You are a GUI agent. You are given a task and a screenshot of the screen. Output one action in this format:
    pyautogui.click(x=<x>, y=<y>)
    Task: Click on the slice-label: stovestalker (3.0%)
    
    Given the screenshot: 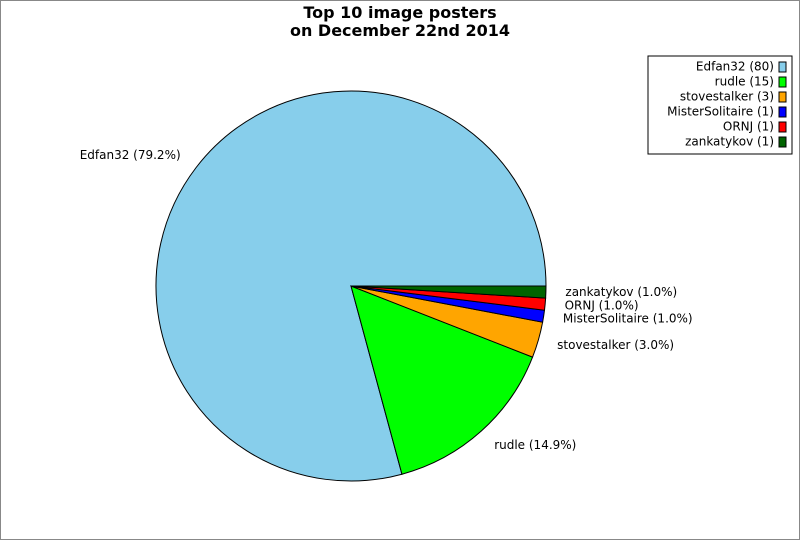 What is the action you would take?
    pyautogui.click(x=615, y=345)
    